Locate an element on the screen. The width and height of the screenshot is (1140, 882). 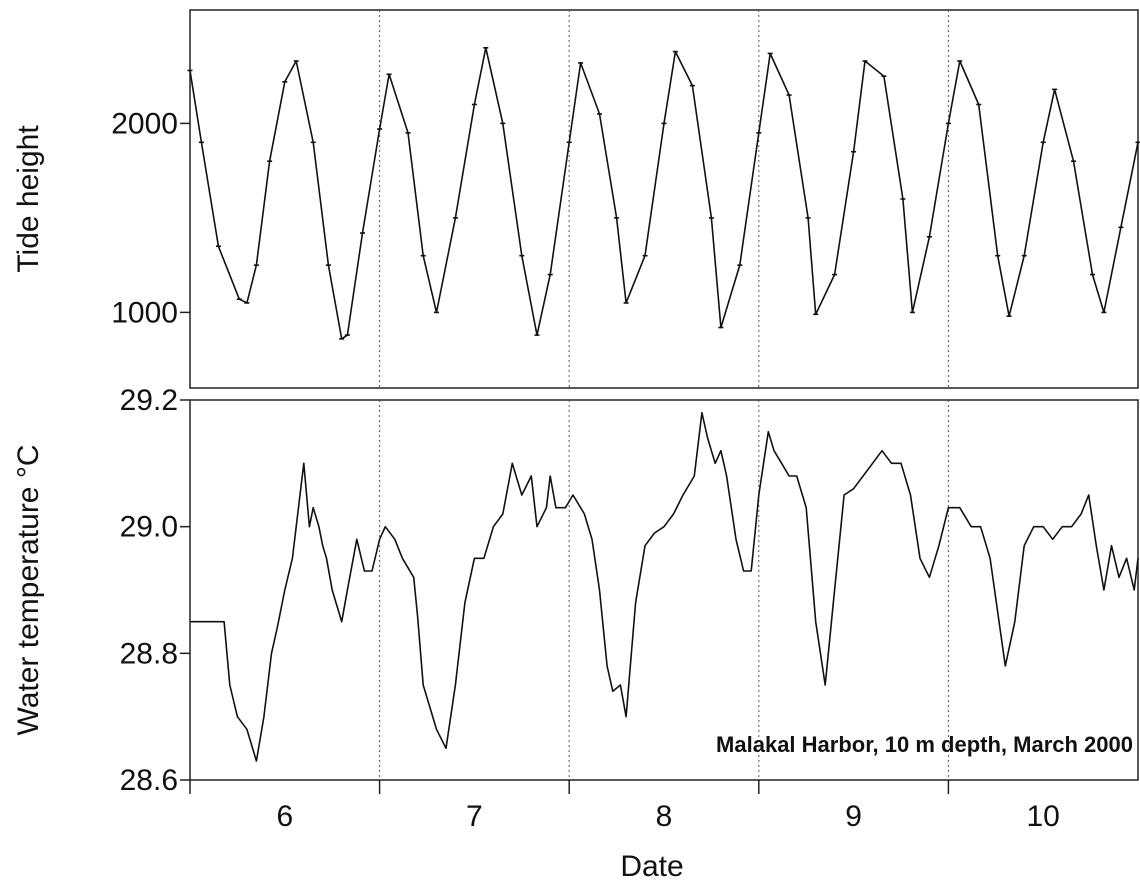
y-tick-label: 29.2 is located at coordinates (149, 400).